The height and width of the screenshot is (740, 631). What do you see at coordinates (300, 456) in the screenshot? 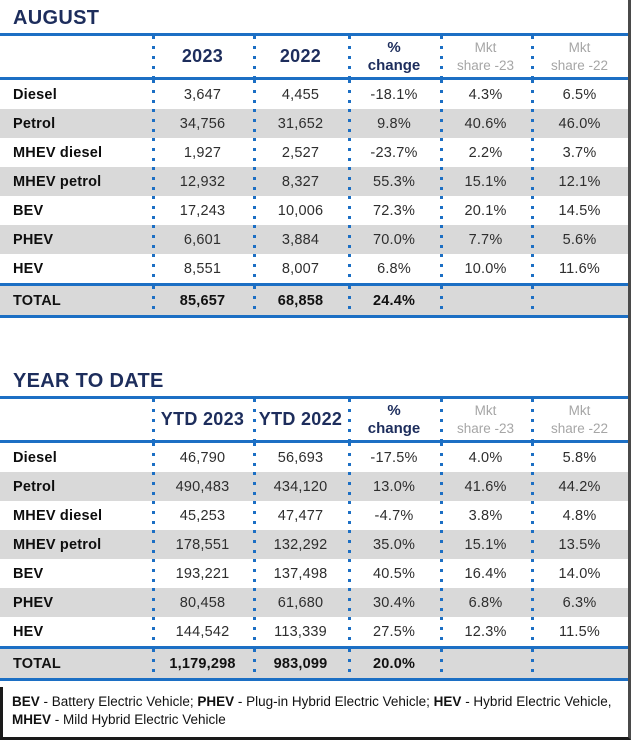
I see `value-cell: 56,693` at bounding box center [300, 456].